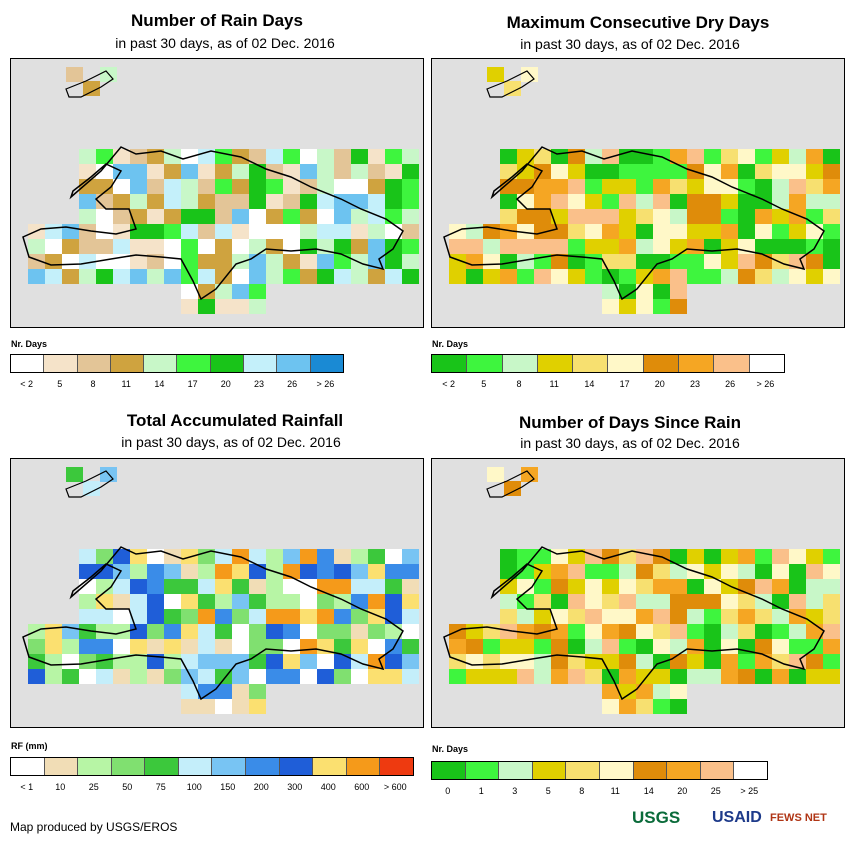 The width and height of the screenshot is (854, 845). I want to click on legend-tick-label: 5, so click(60, 384).